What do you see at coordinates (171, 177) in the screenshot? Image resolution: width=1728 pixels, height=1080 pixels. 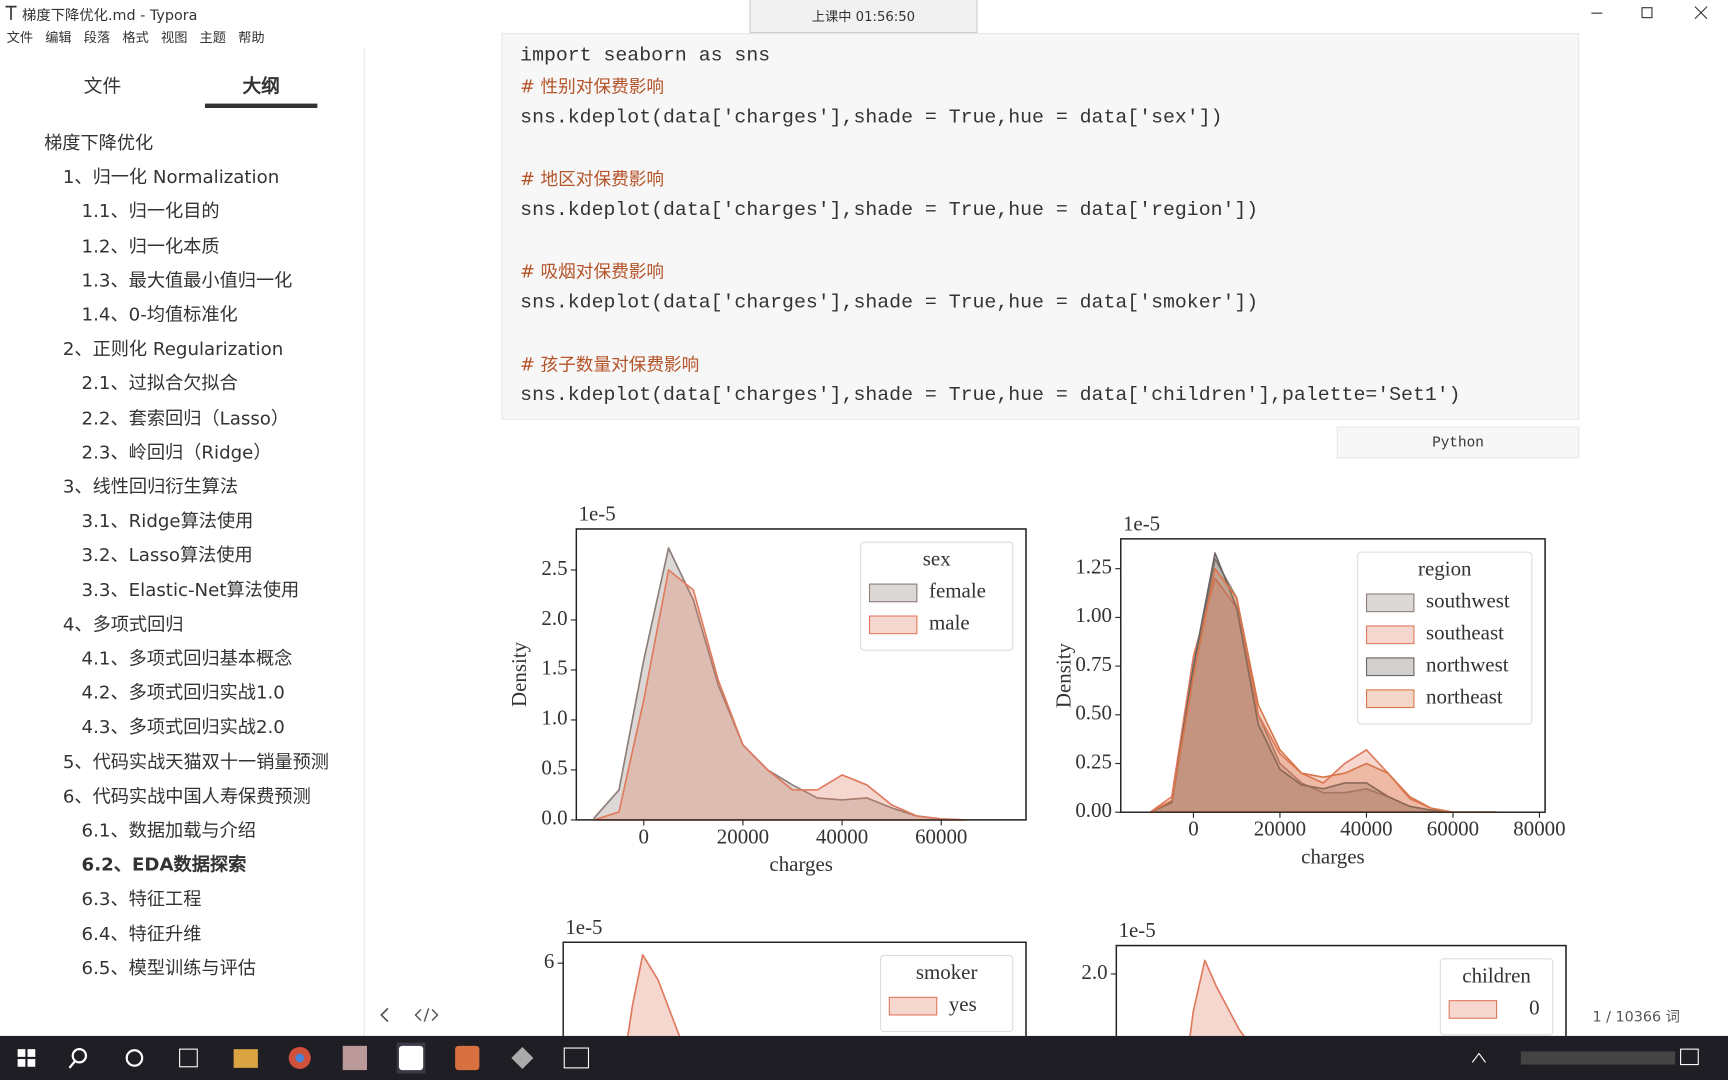 I see `outline-item: 1、归一化 Normalization` at bounding box center [171, 177].